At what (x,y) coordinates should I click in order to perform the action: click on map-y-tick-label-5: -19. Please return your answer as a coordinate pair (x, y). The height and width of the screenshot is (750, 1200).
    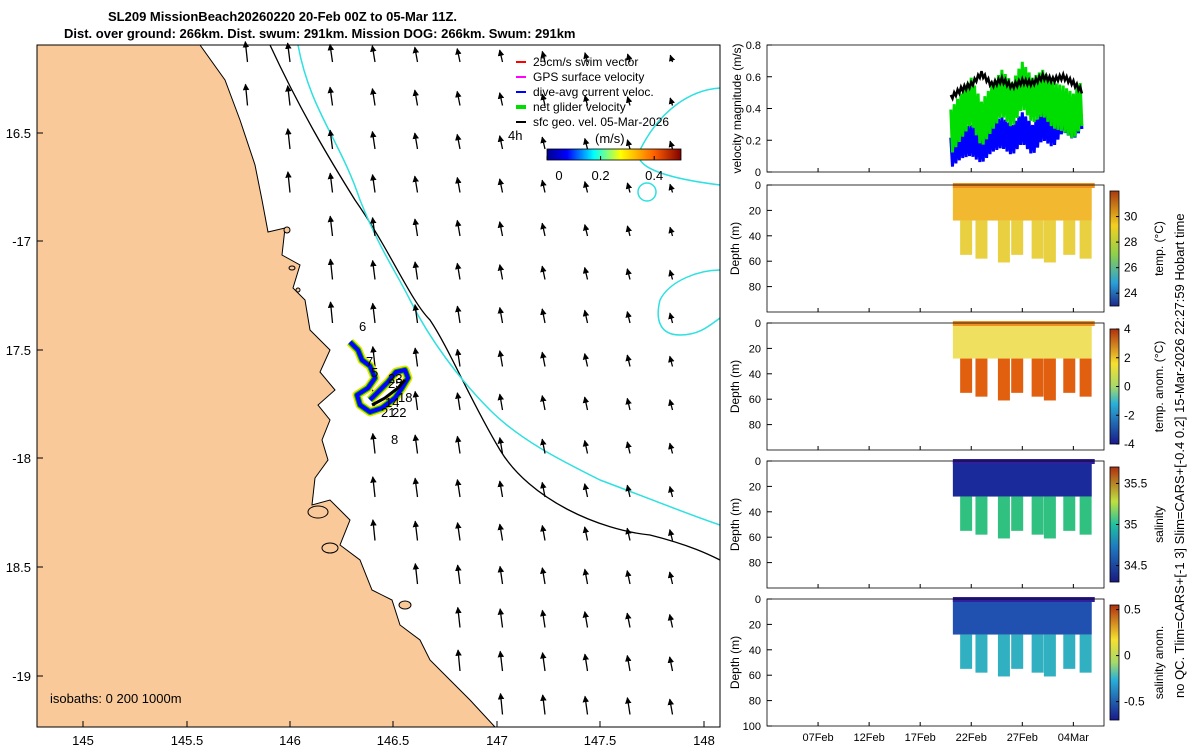
    Looking at the image, I should click on (21, 676).